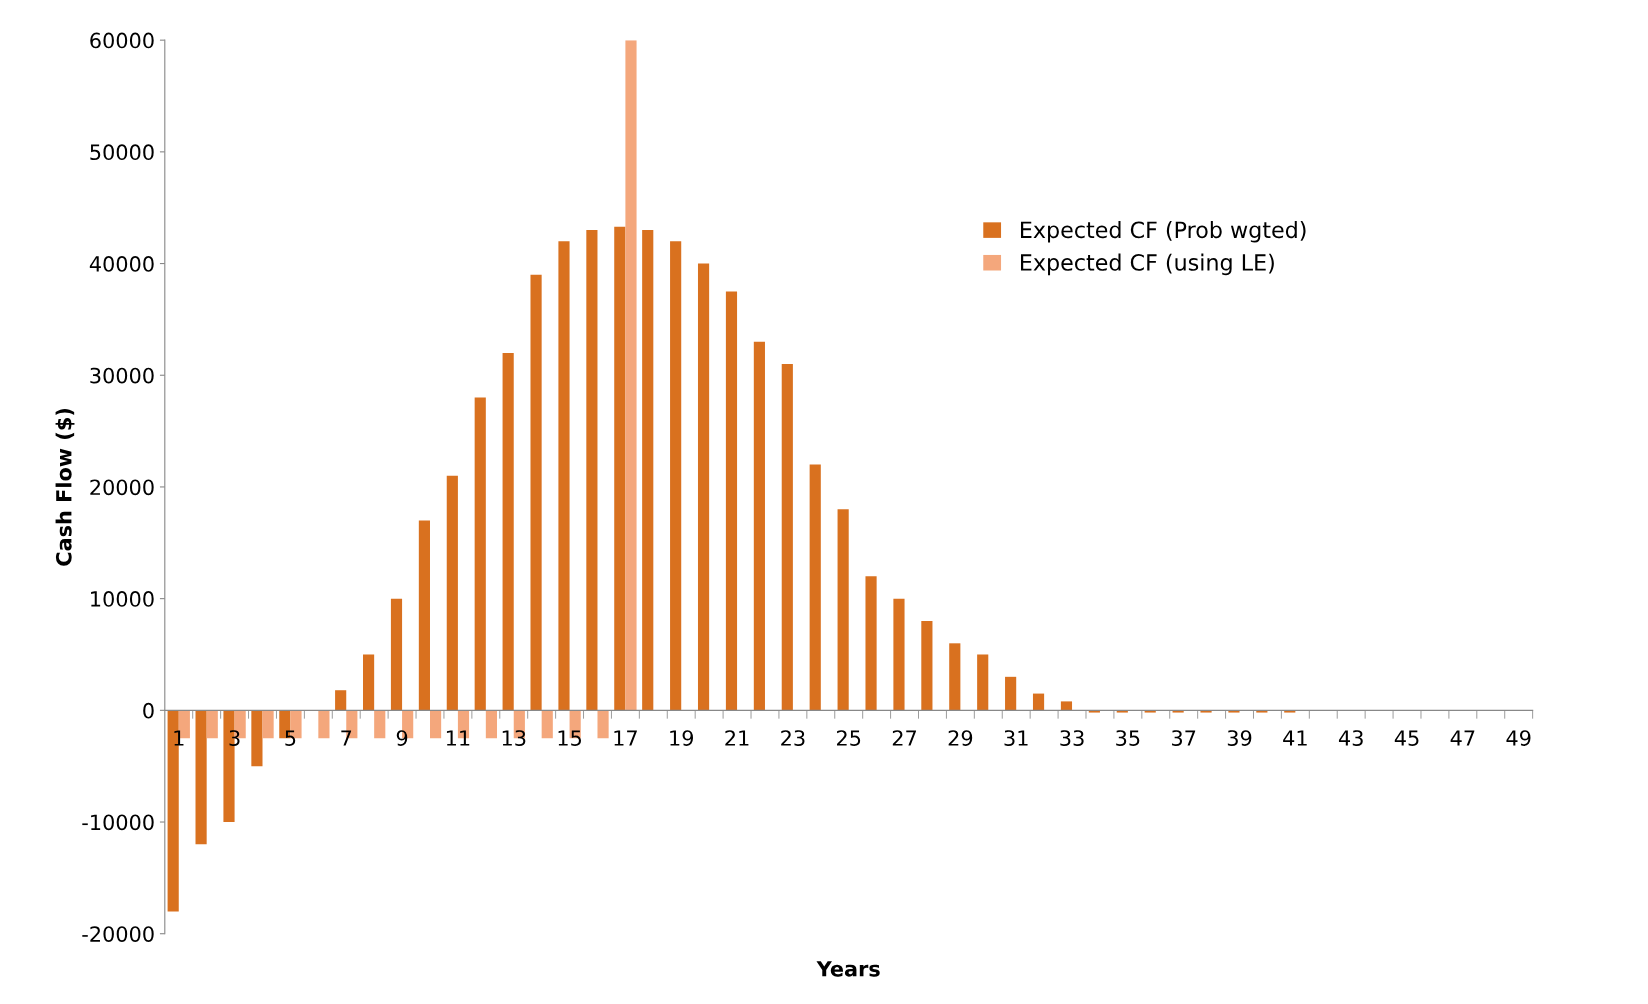  Describe the element at coordinates (1016, 738) in the screenshot. I see `x-tick-label: 31` at that location.